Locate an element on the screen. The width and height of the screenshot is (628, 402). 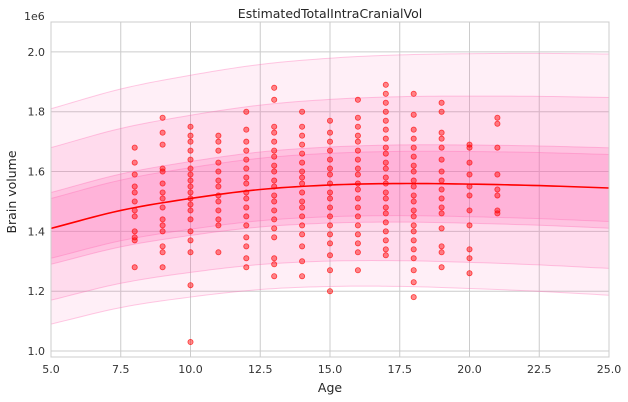
y-tick-label-3: 1.6 is located at coordinates (37, 172).